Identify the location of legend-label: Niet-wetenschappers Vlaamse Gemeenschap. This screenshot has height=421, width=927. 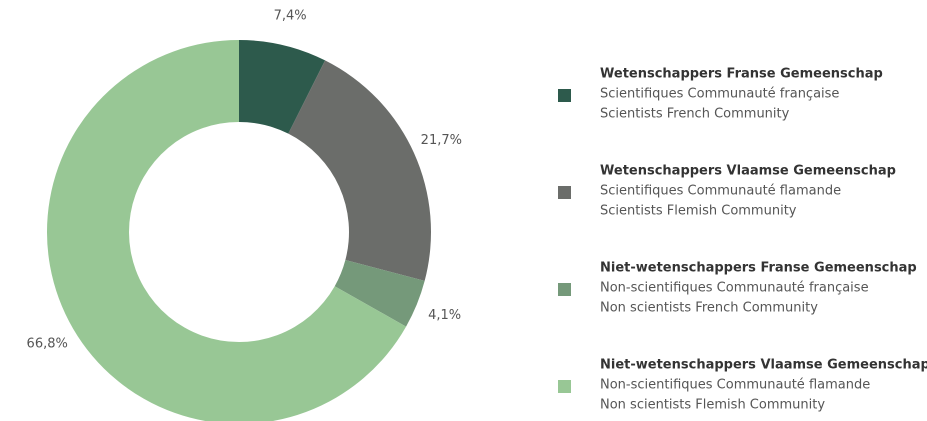
(763, 365).